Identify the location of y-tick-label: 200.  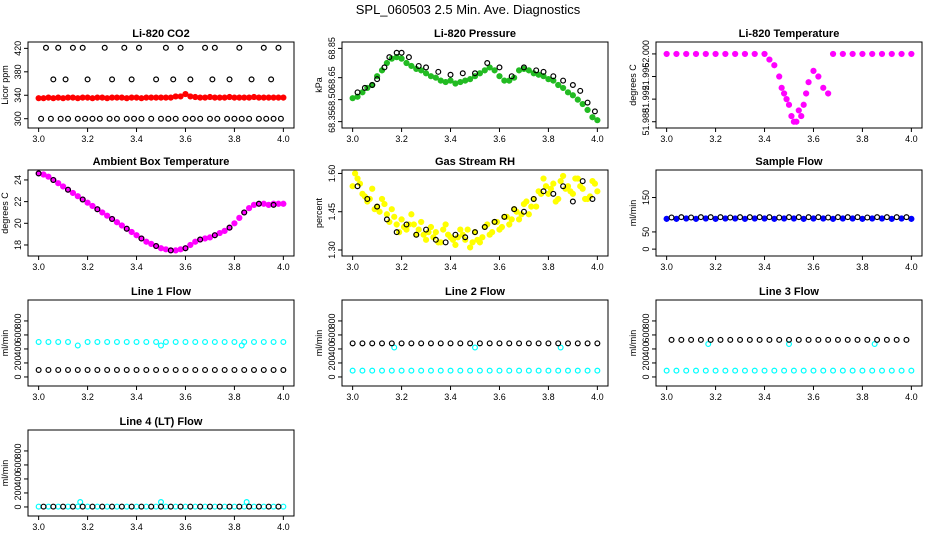
(332, 362).